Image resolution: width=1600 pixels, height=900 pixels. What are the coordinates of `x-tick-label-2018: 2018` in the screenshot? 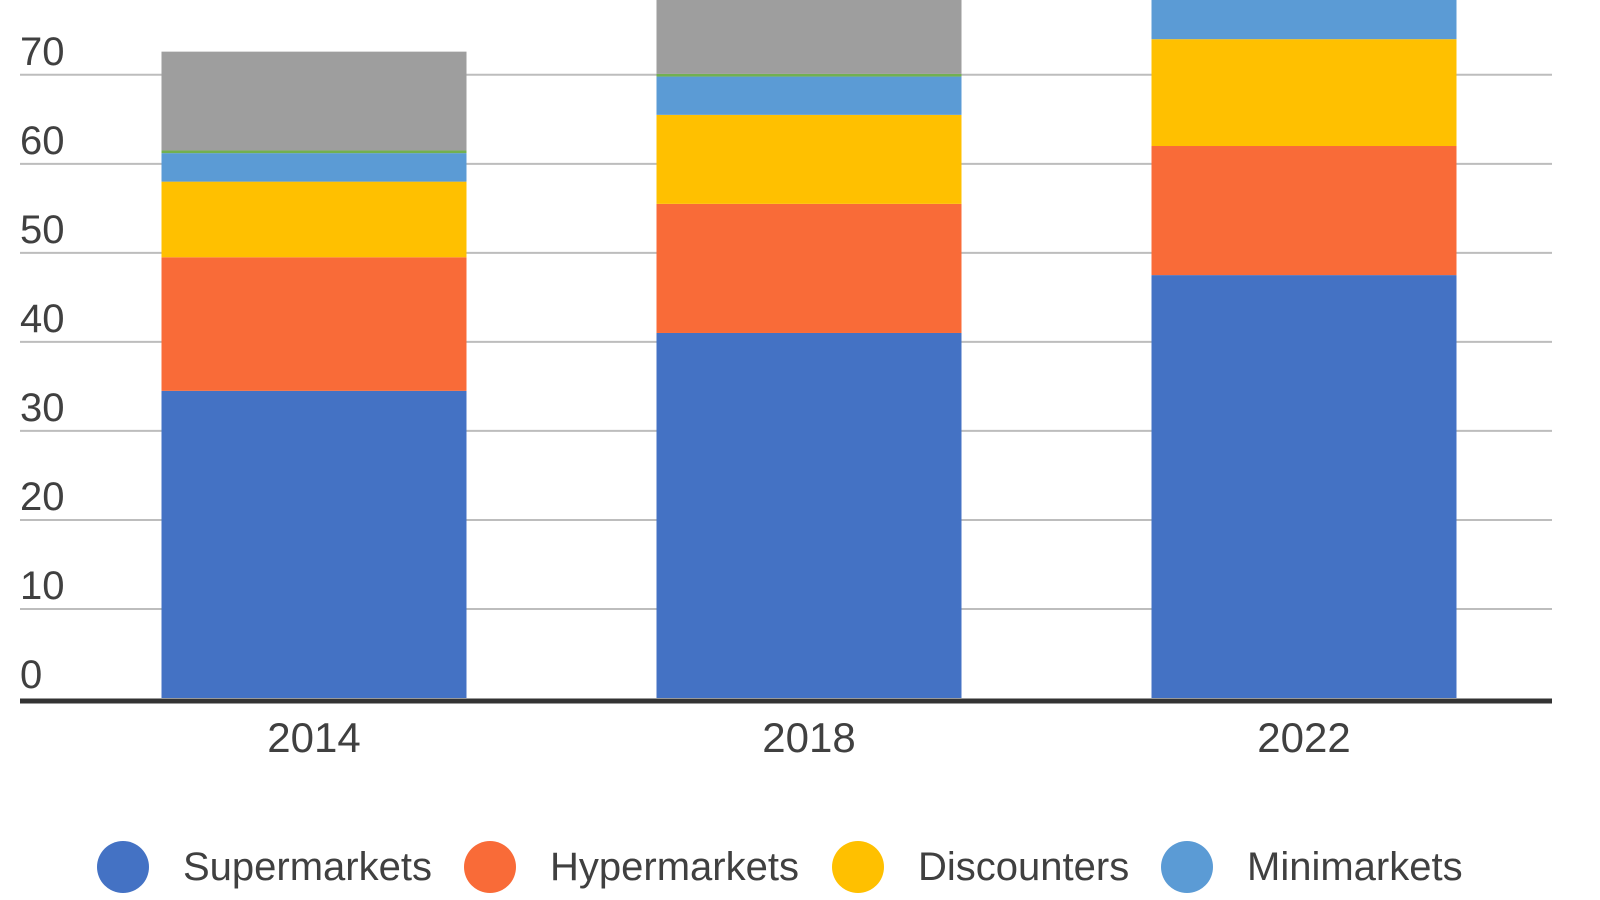 It's located at (808, 737).